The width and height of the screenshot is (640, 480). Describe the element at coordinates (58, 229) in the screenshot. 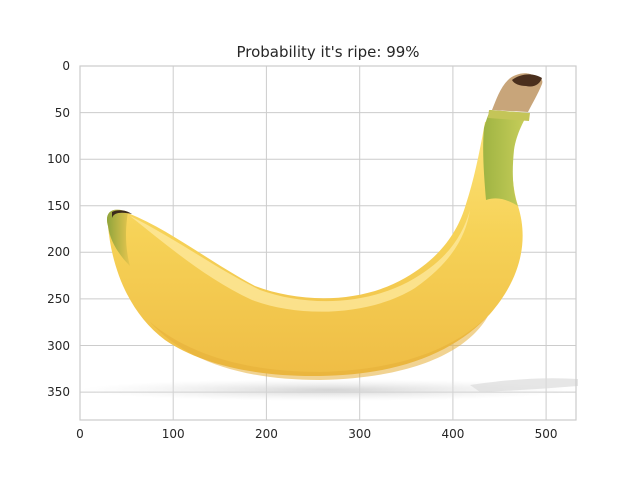

I see `y-tick-labels: 0 50 100 150 200 250 300 350` at that location.